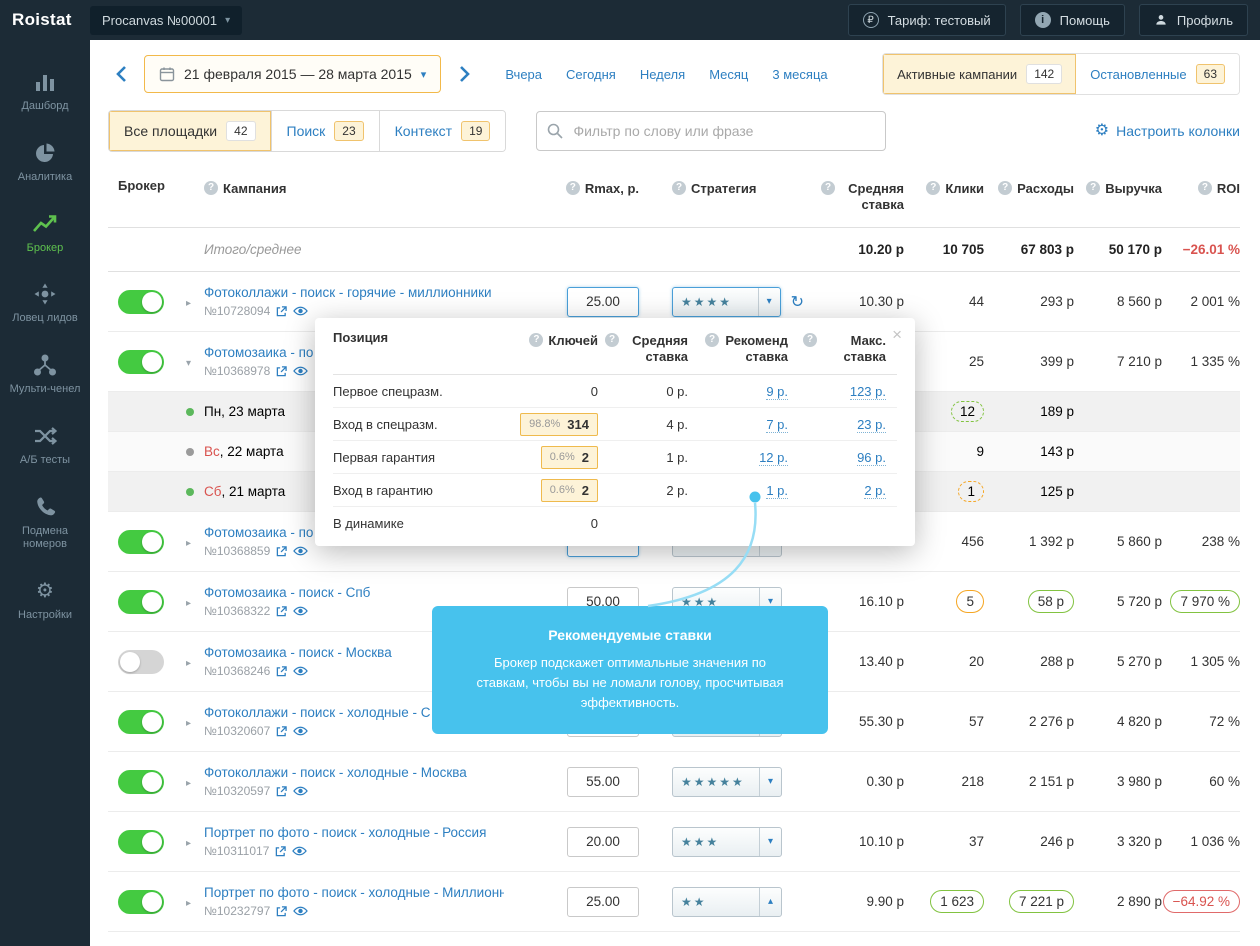  What do you see at coordinates (189, 363) in the screenshot?
I see `collapse-icon: ▾` at bounding box center [189, 363].